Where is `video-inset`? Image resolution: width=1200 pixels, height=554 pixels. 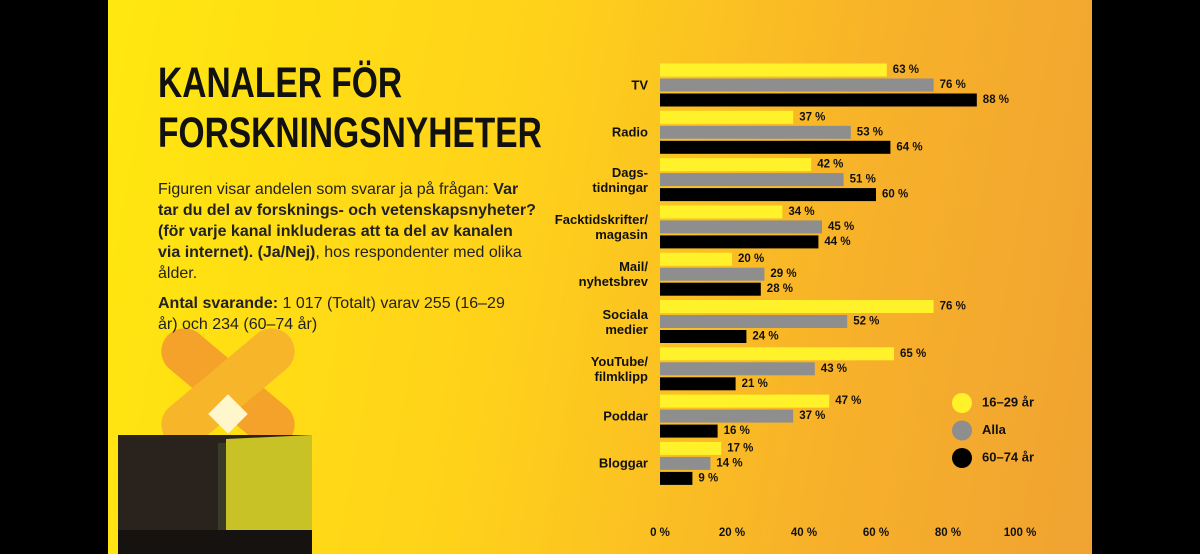 video-inset is located at coordinates (215, 494).